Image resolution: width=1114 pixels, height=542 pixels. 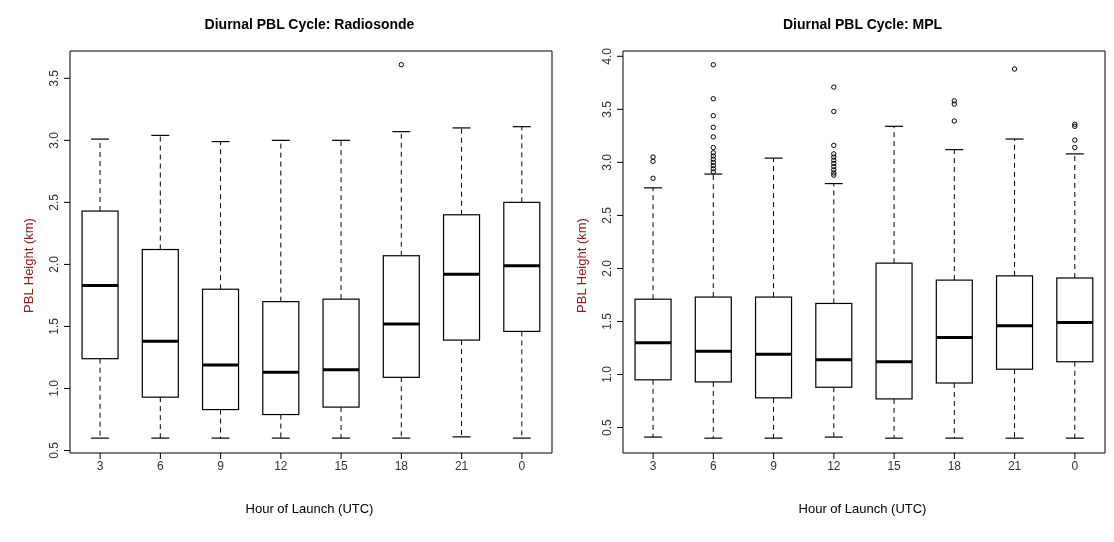 What do you see at coordinates (607, 56) in the screenshot?
I see `y-tick-label: 4.0` at bounding box center [607, 56].